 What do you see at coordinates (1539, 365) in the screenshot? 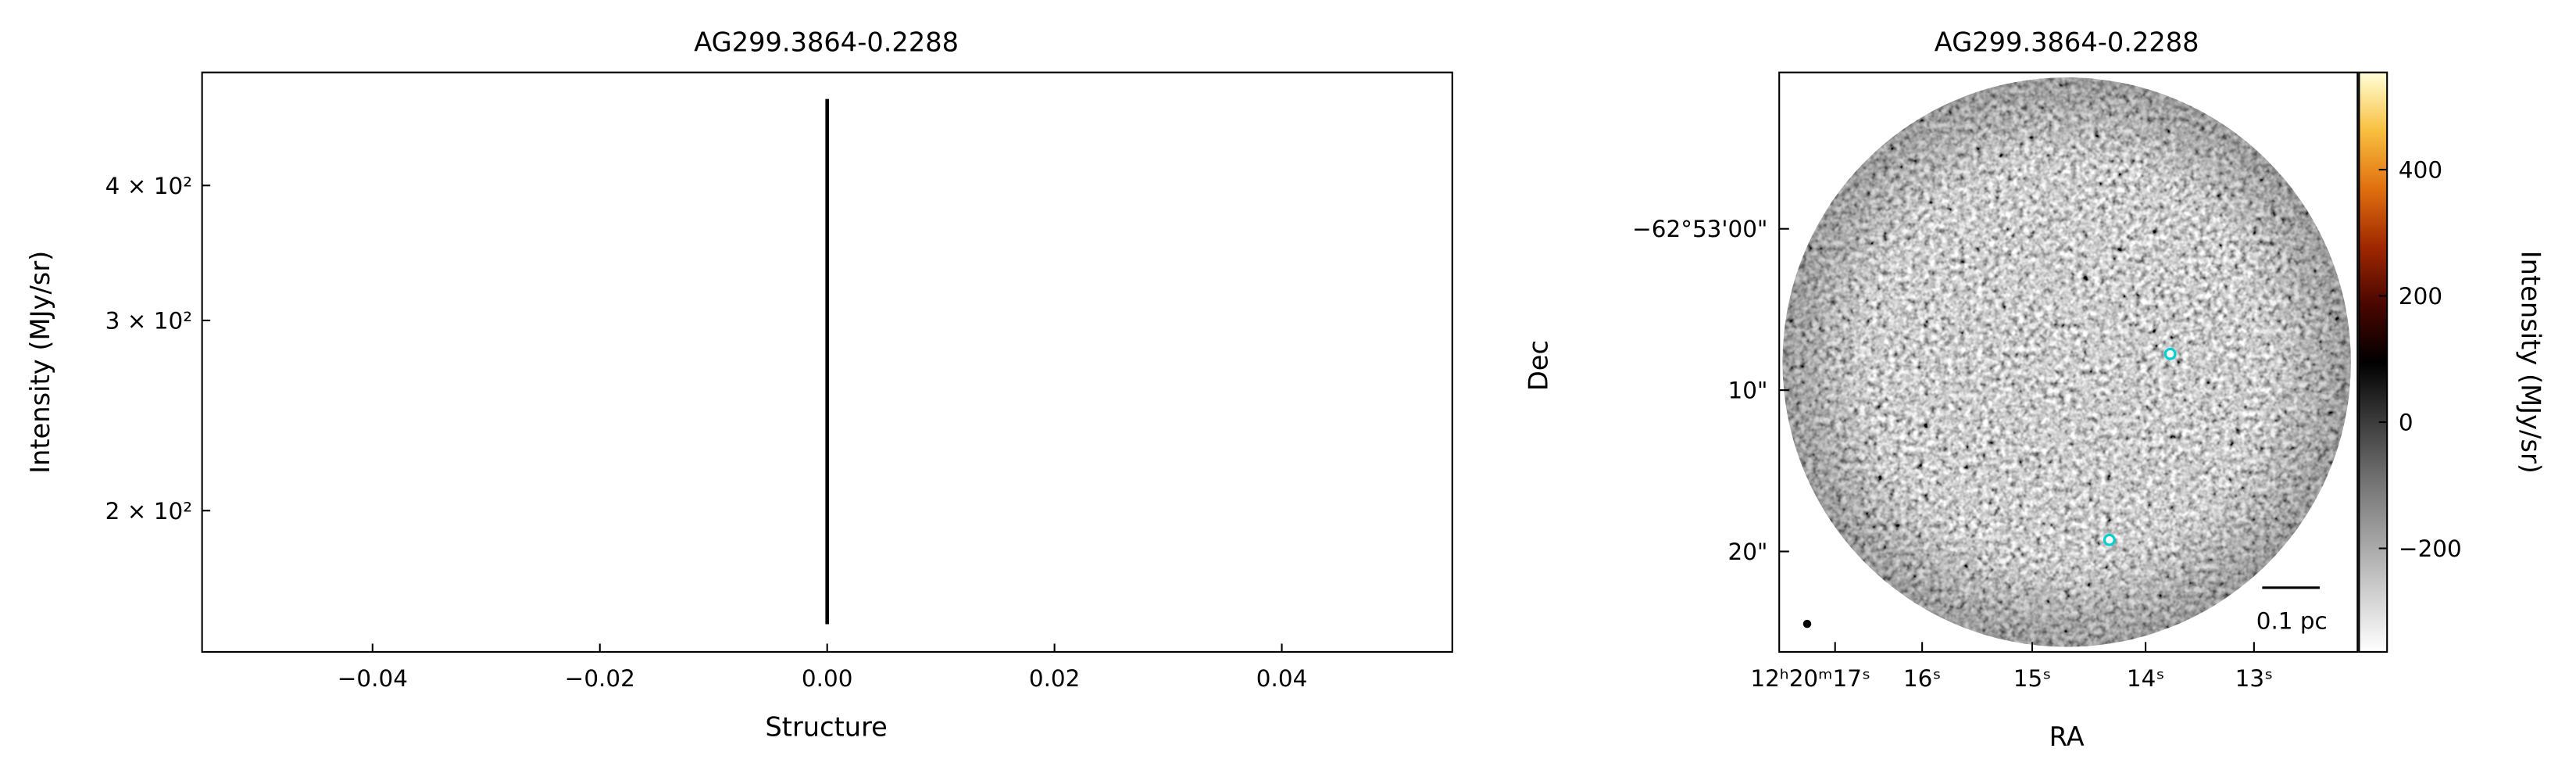
I see `dec-label: Dec` at bounding box center [1539, 365].